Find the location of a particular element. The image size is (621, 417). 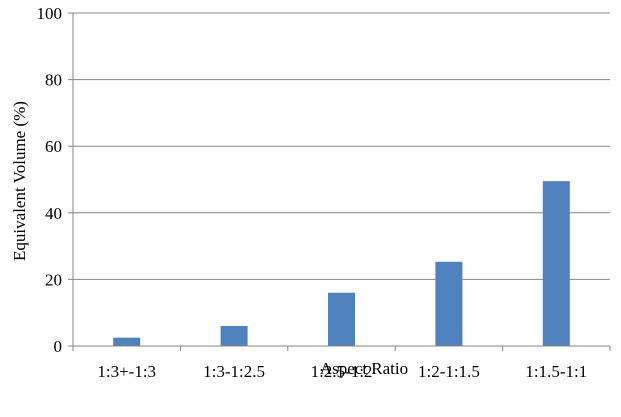

x-axis-title: Aspect Ratio is located at coordinates (364, 368).